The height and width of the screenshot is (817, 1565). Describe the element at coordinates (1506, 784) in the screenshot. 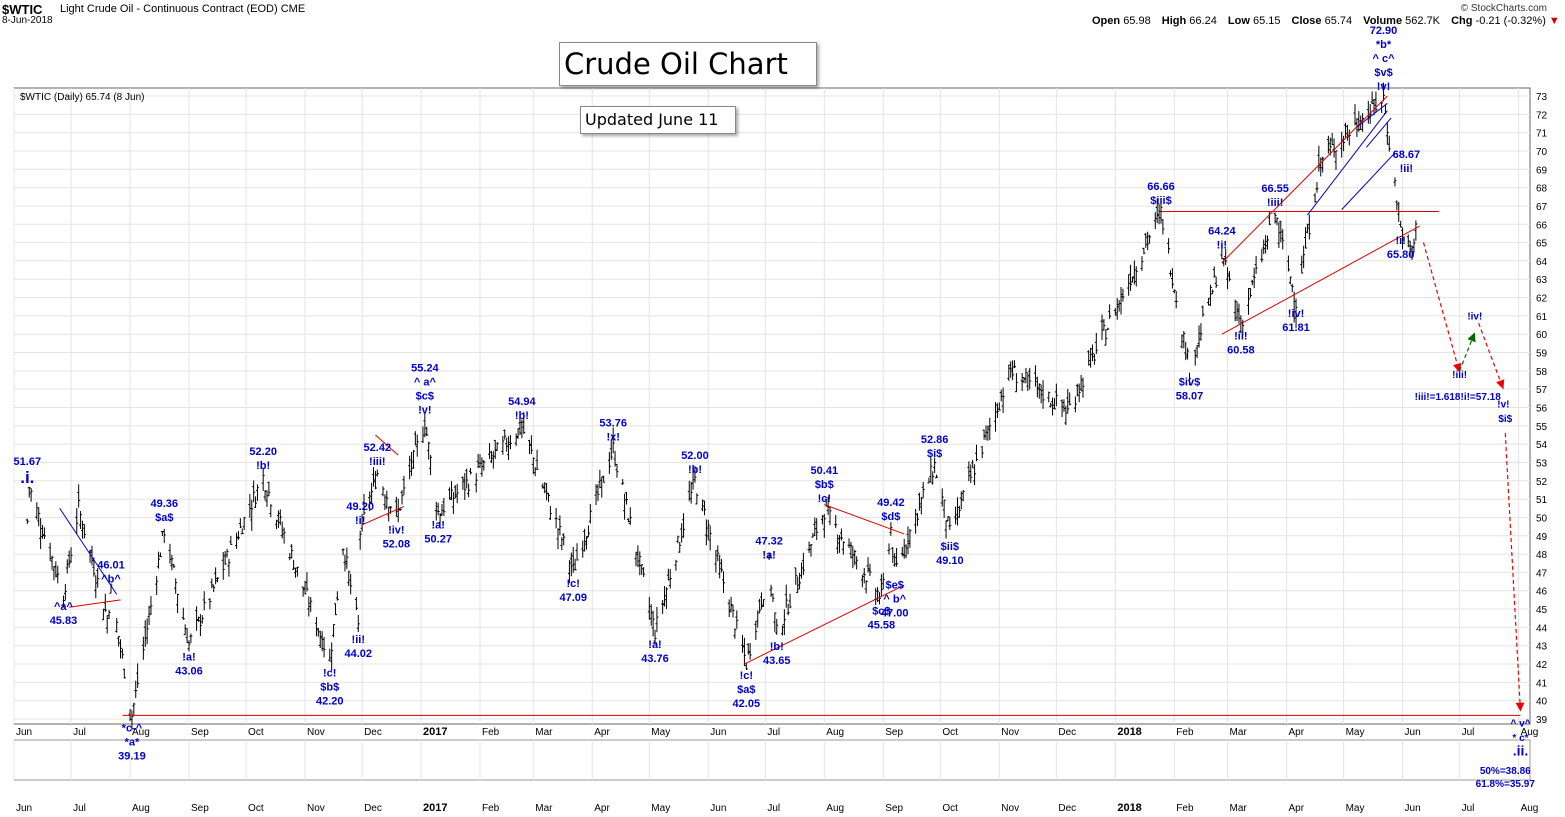

I see `projection-label: 61.8%=35.97` at that location.